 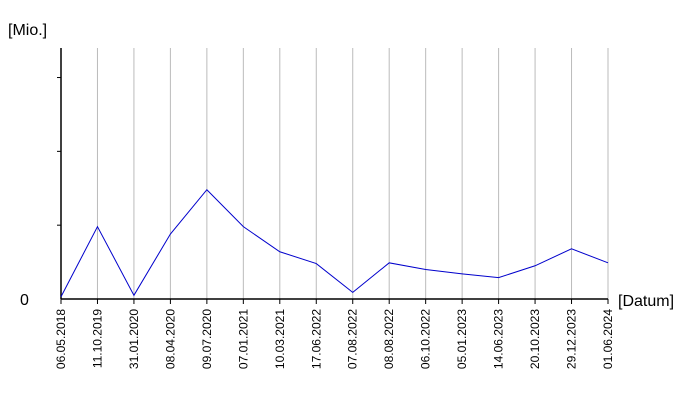 I want to click on x-tick-label: 07.08.2022, so click(x=353, y=339).